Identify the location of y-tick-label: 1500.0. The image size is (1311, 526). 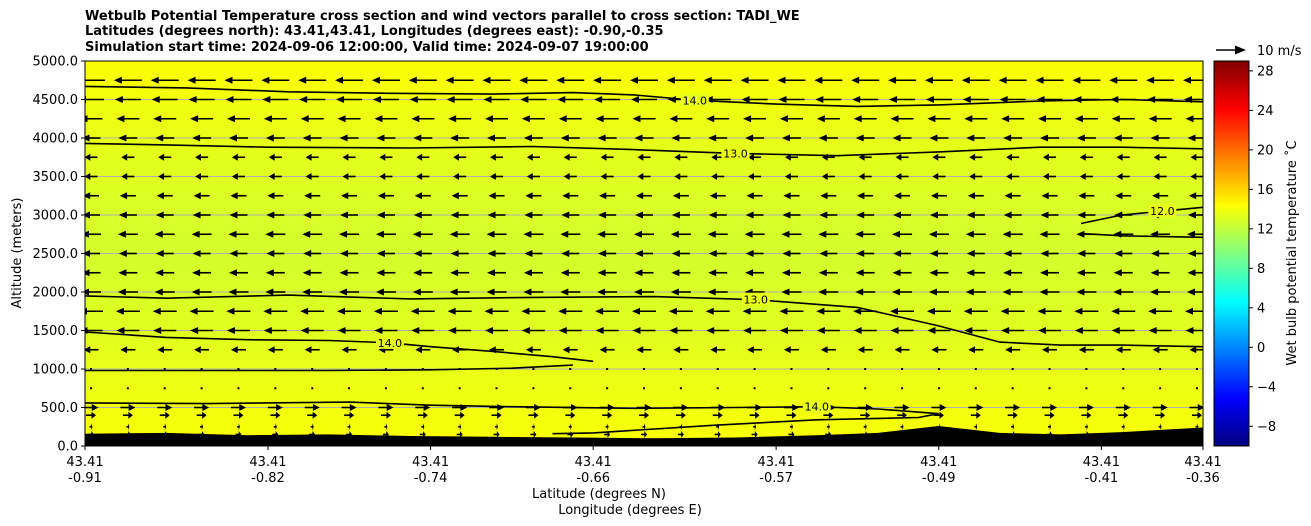
(56, 331).